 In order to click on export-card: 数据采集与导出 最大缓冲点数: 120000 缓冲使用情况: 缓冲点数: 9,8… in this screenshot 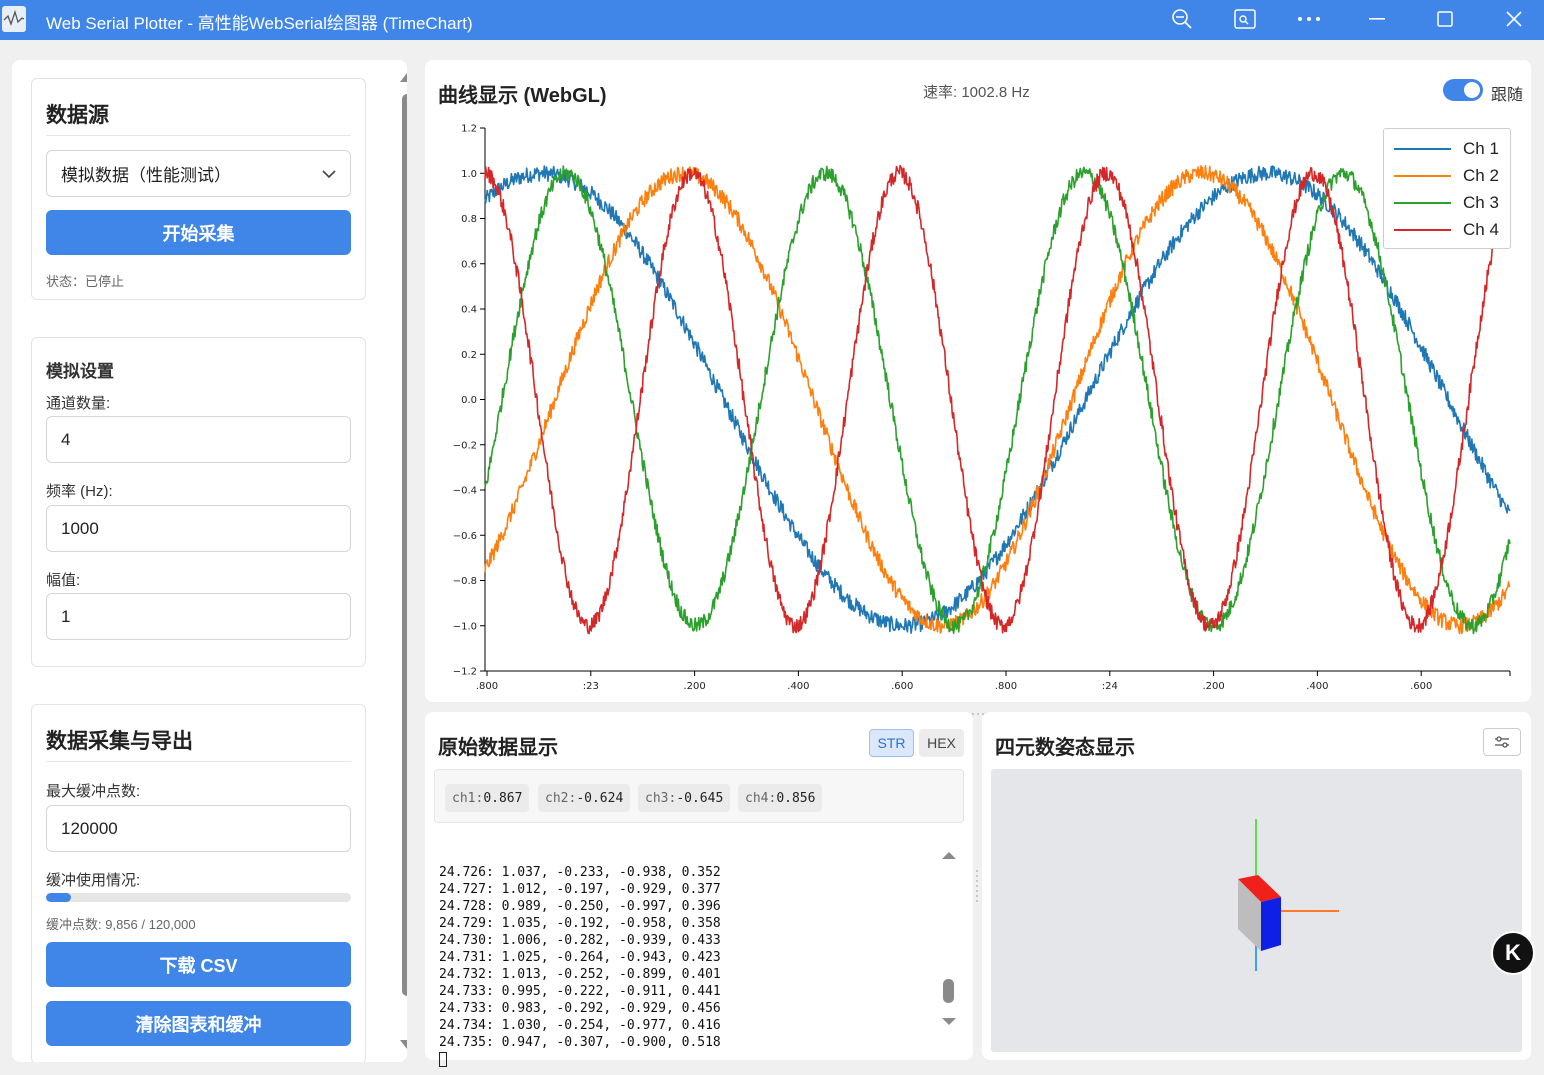, I will do `click(198, 883)`.